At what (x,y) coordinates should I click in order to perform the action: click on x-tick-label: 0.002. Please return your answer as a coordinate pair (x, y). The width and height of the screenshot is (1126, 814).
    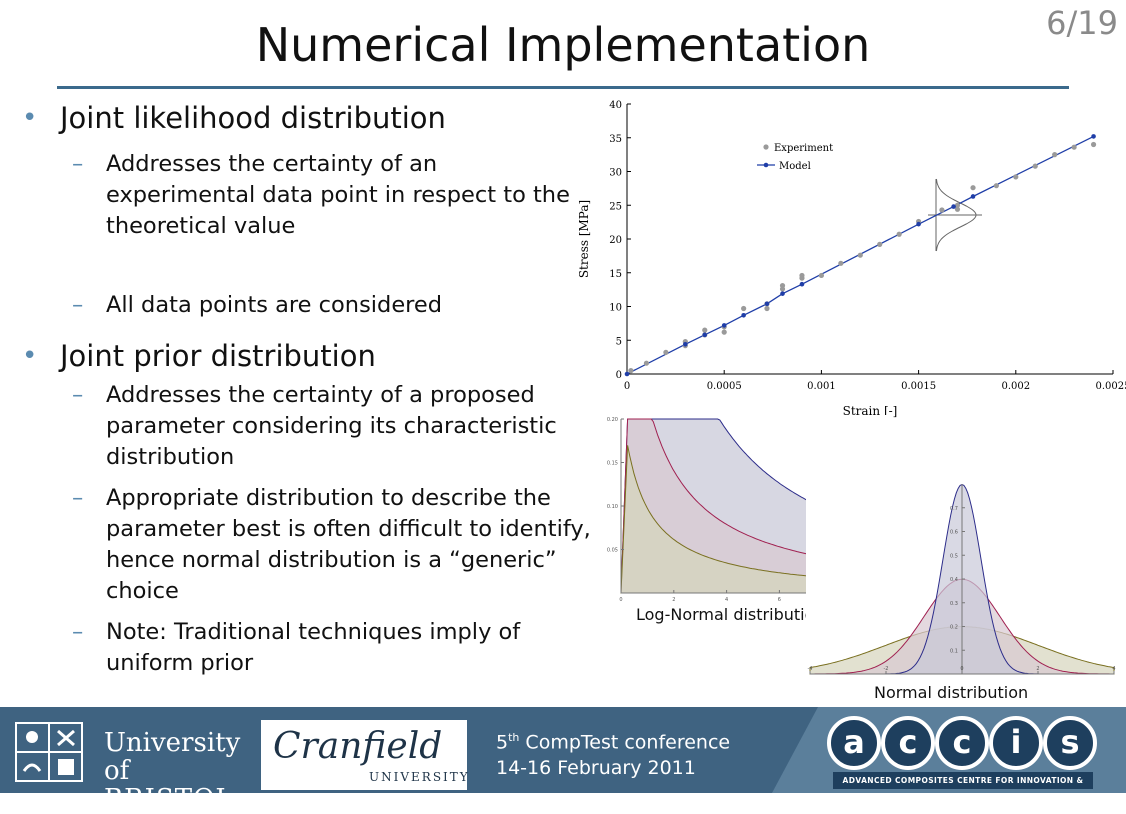
    Looking at the image, I should click on (1015, 386).